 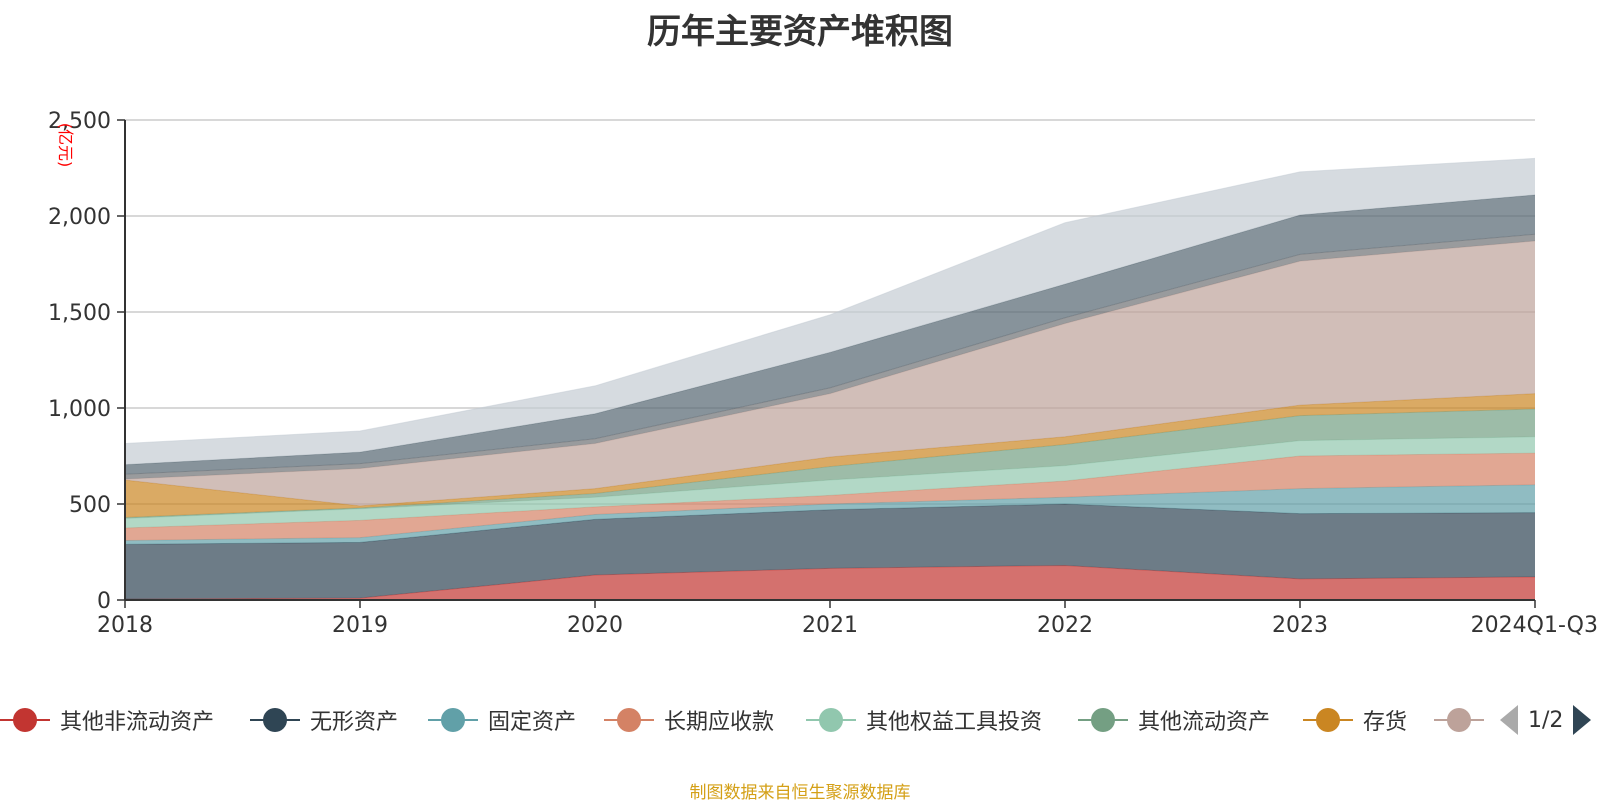 I want to click on legend-item: 长期应收款, so click(x=689, y=720).